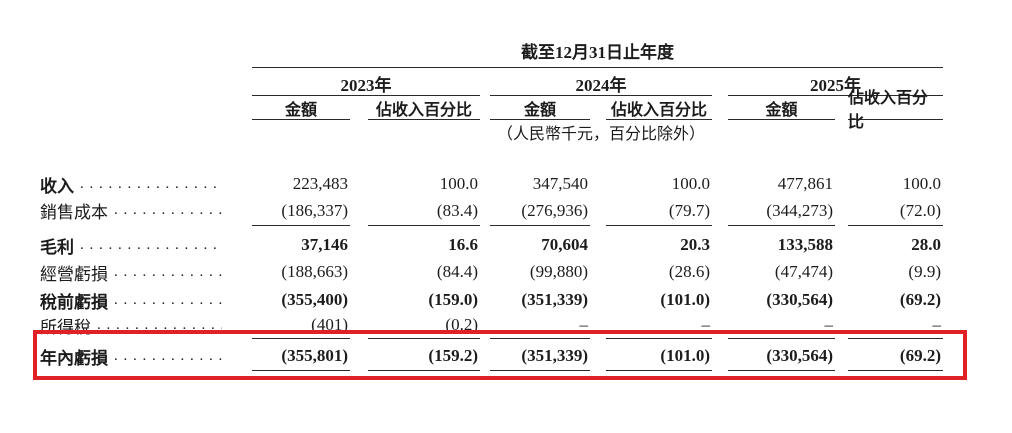 The height and width of the screenshot is (433, 1012). I want to click on amount-cell: 70,604, so click(564, 244).